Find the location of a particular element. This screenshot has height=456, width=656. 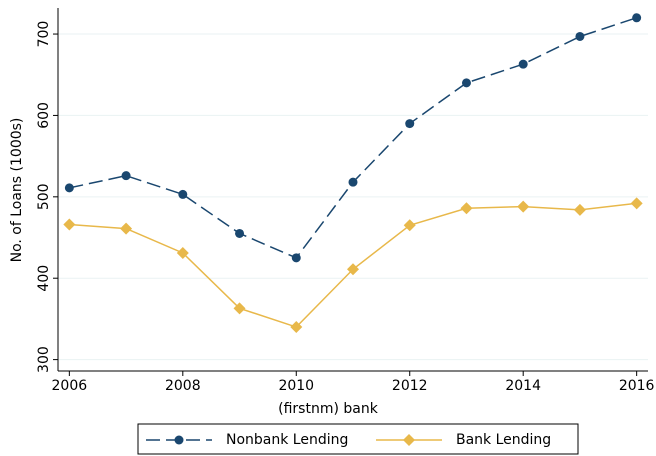

y-tick-label: 600 is located at coordinates (44, 115).